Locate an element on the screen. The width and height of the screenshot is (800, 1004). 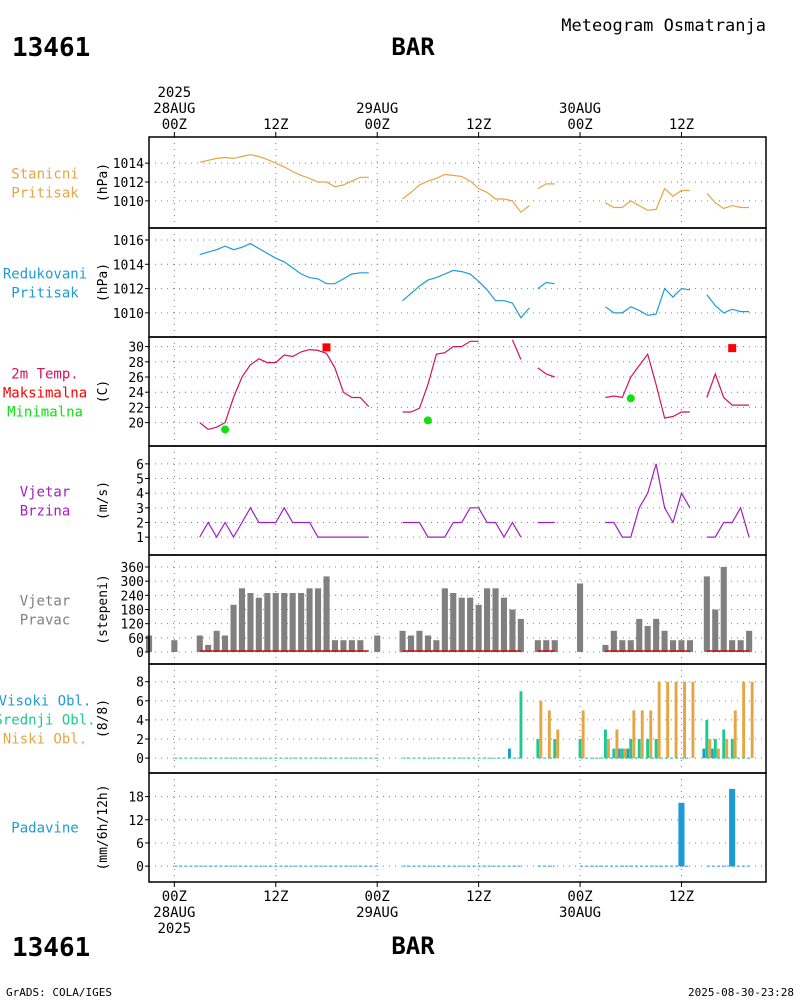
unit-label-wind-direction: (stepeni) is located at coordinates (103, 609).